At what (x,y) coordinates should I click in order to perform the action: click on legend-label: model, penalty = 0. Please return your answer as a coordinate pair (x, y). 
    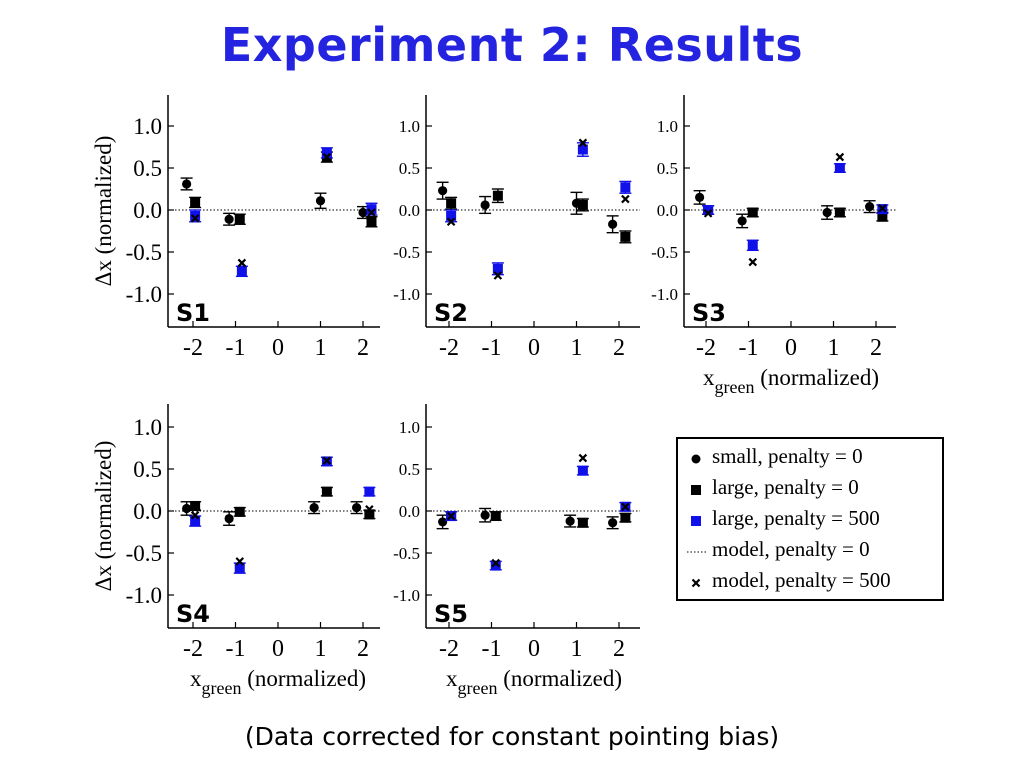
    Looking at the image, I should click on (791, 549).